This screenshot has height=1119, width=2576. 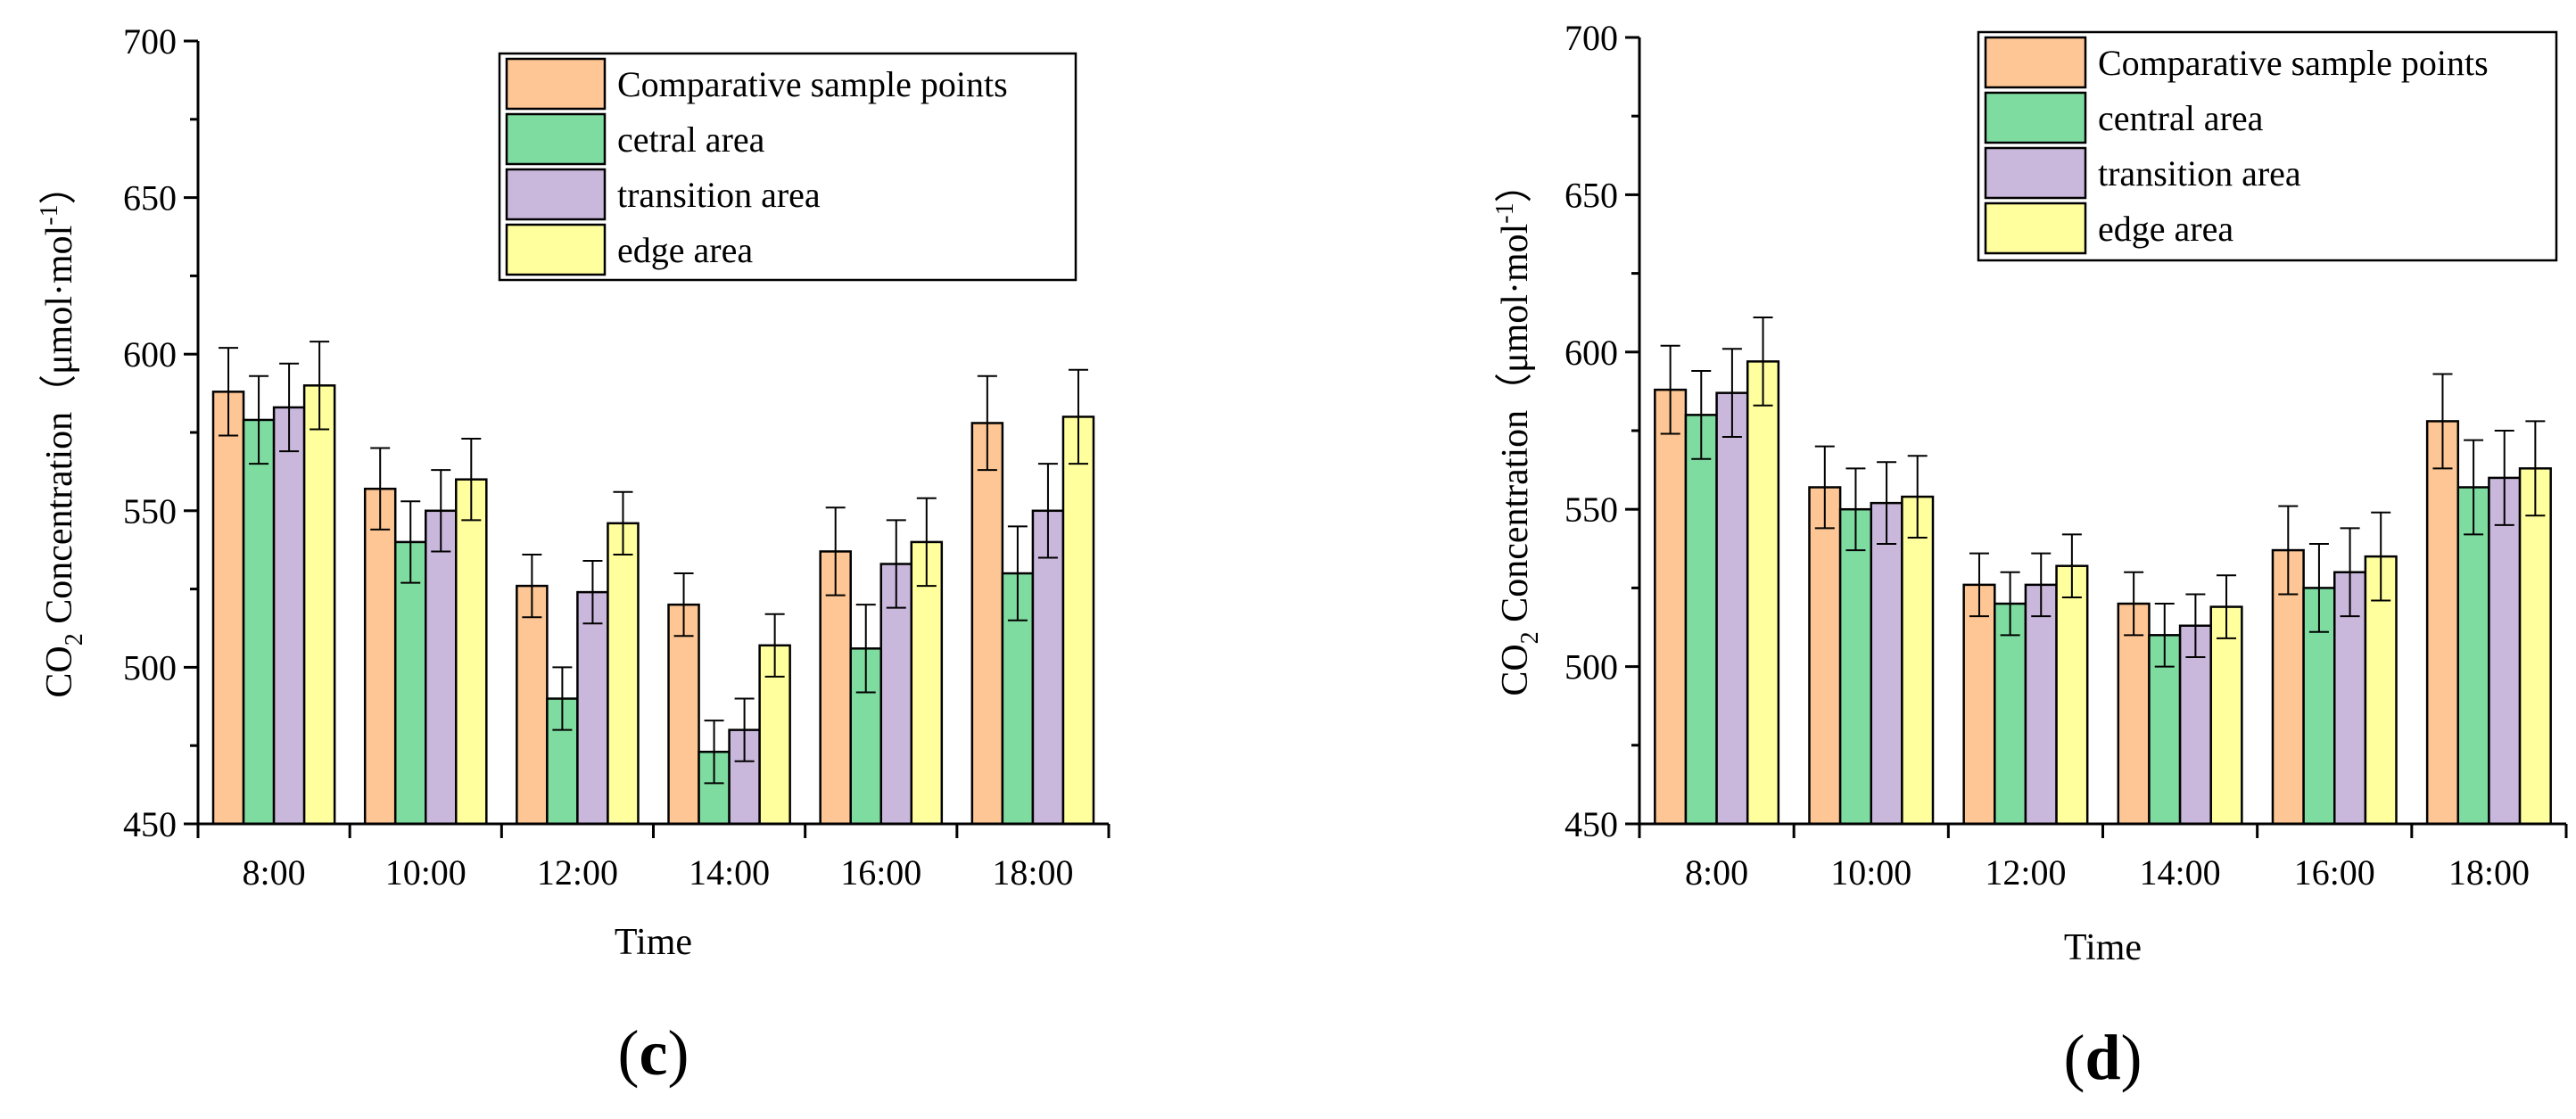 I want to click on panel-label-letter: d, so click(x=2103, y=1057).